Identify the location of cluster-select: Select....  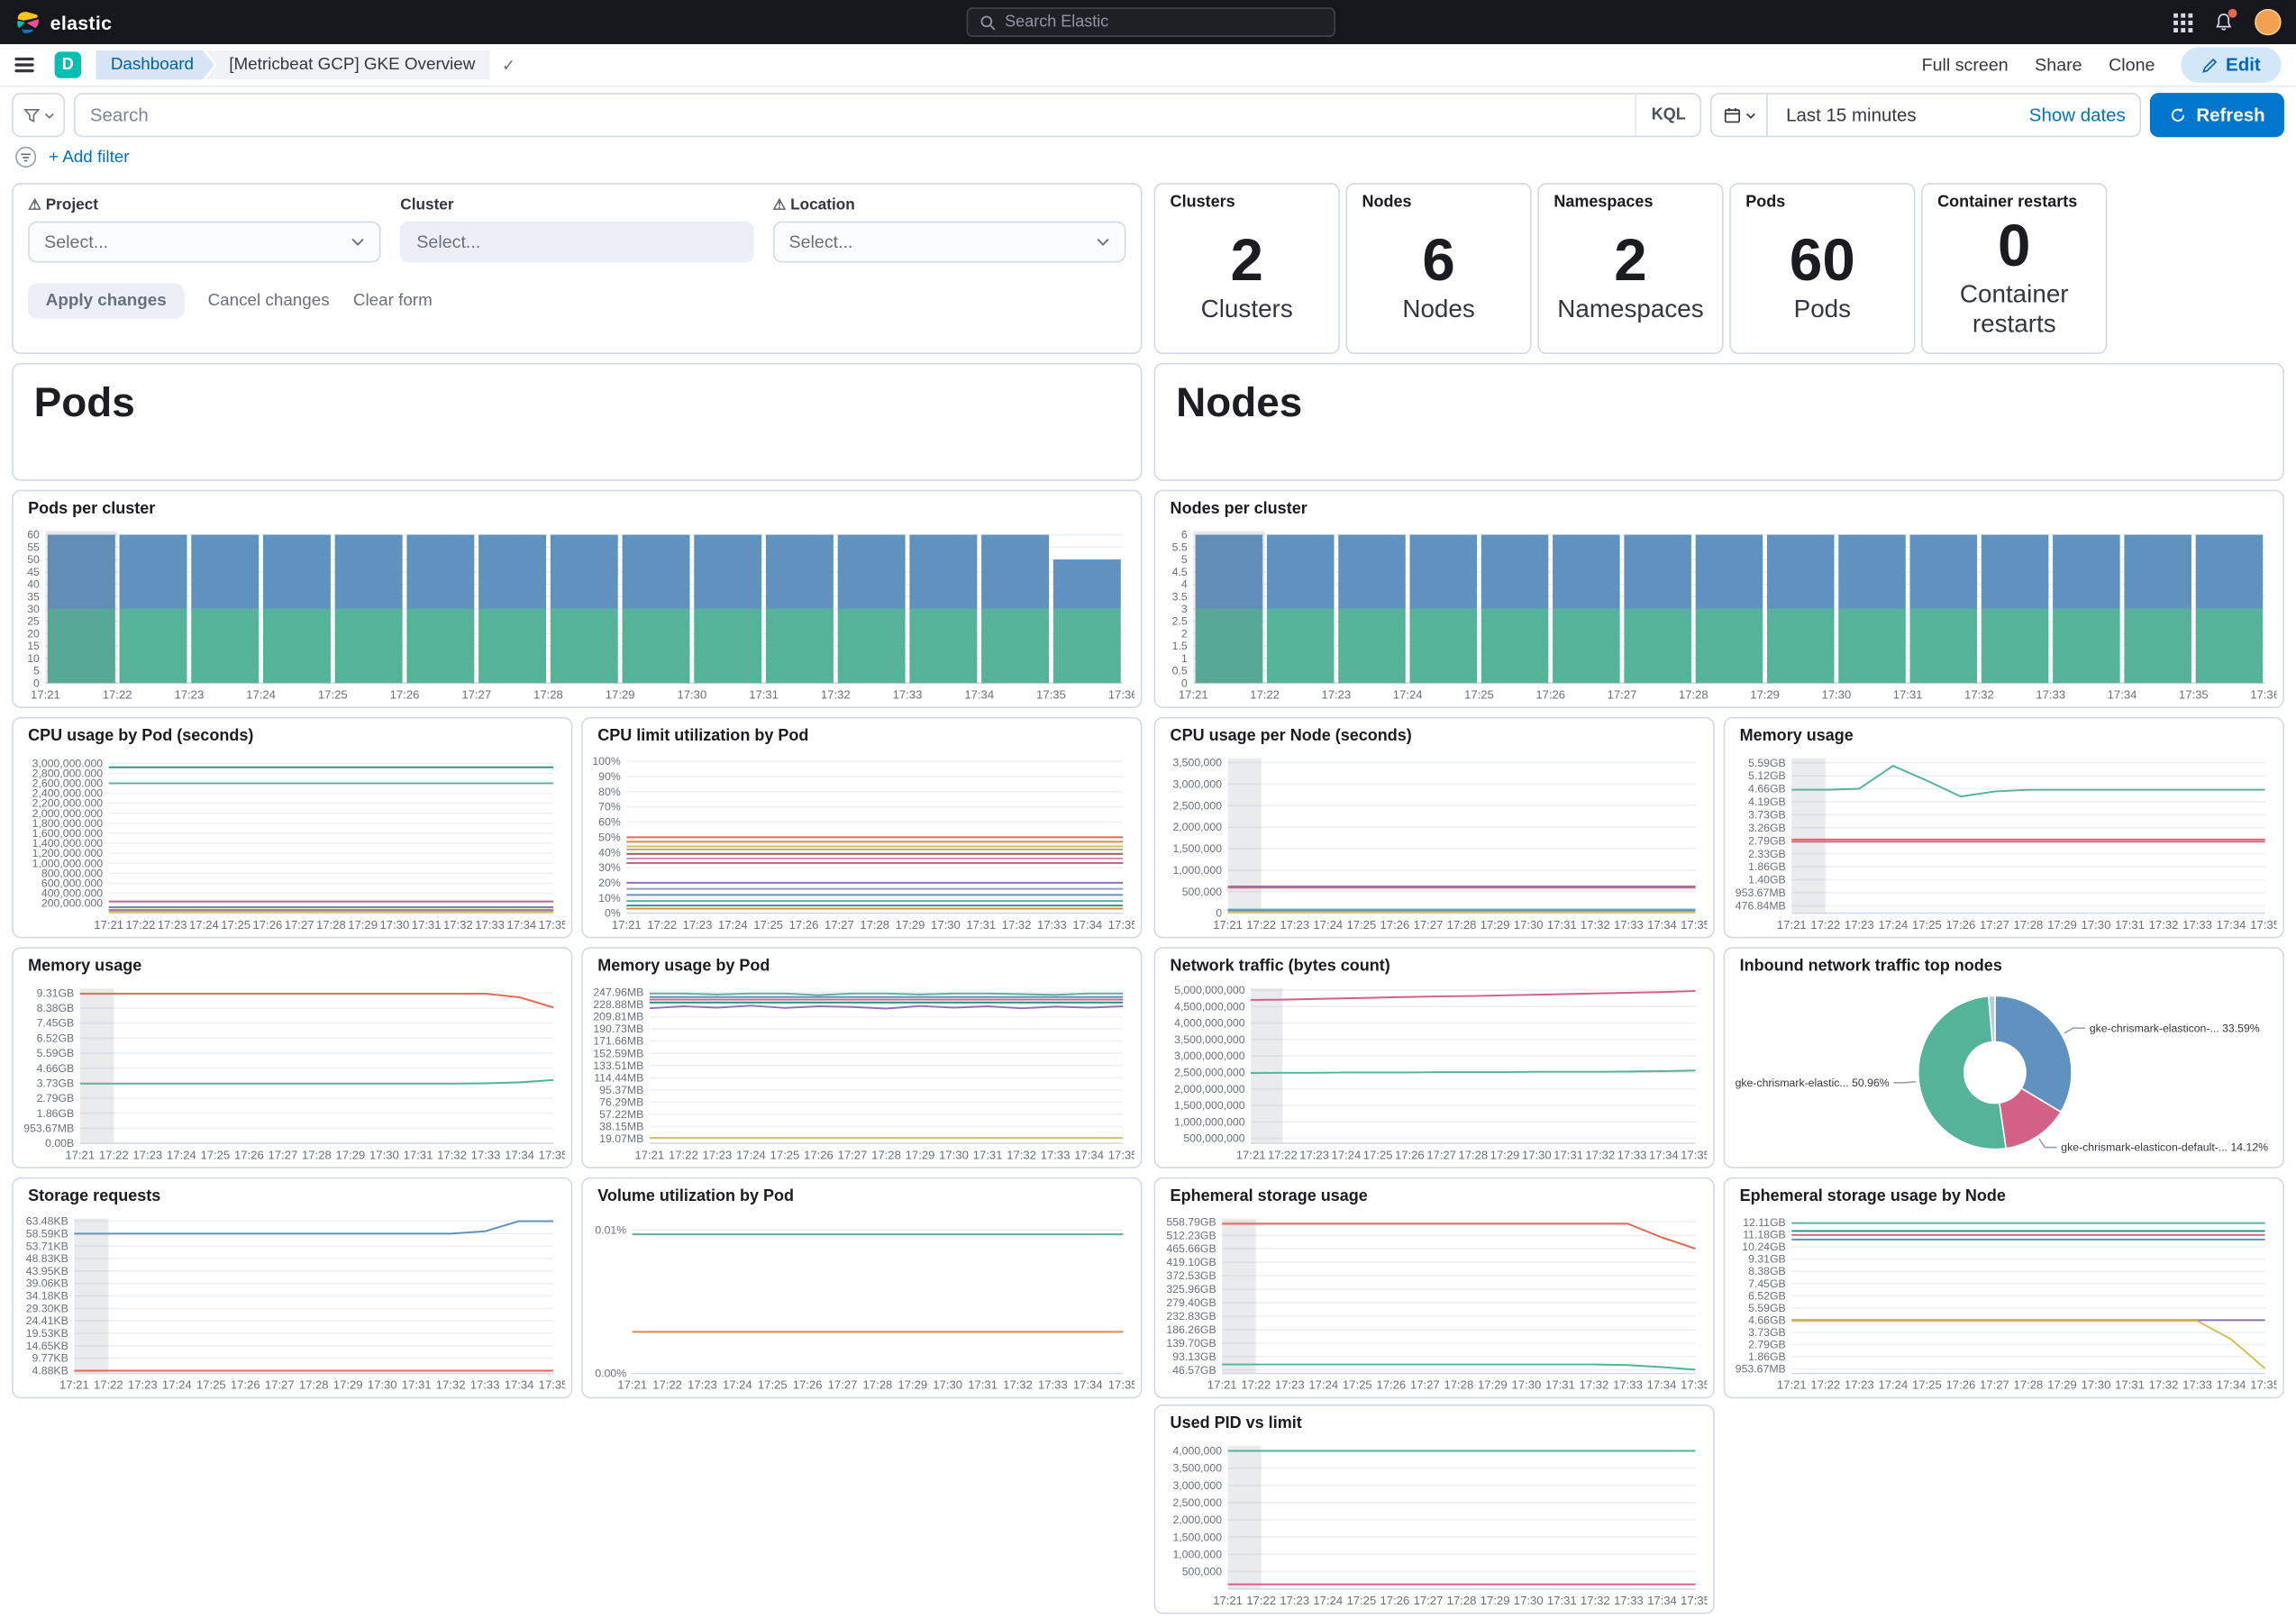
(577, 242).